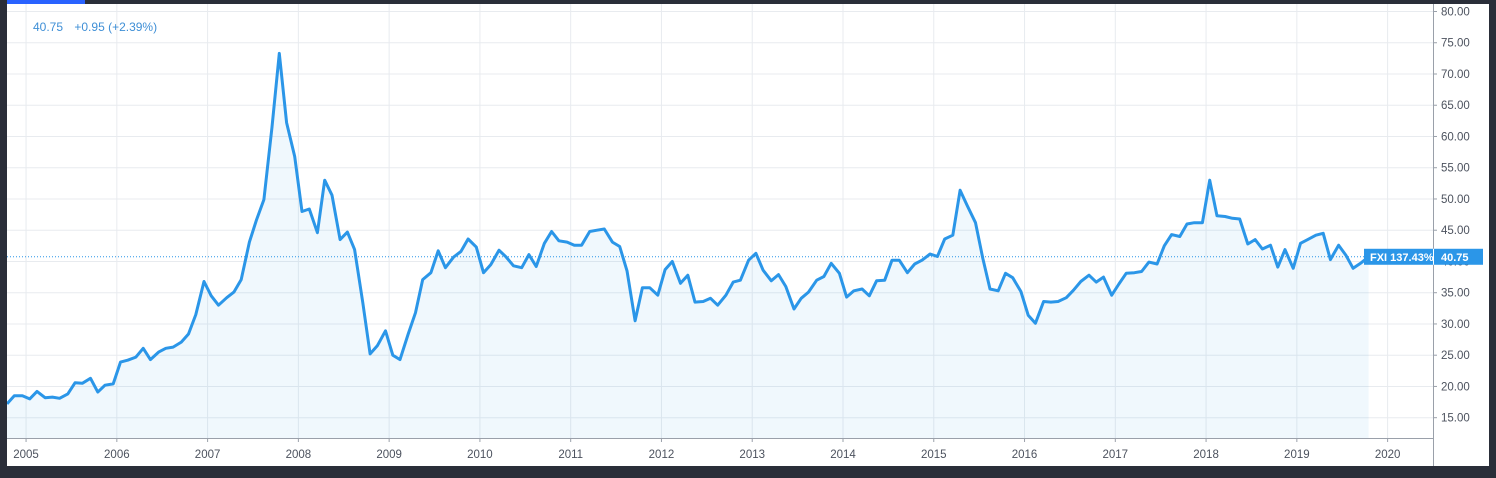 Image resolution: width=1496 pixels, height=478 pixels. Describe the element at coordinates (1116, 455) in the screenshot. I see `x-tick-label: 2017` at that location.